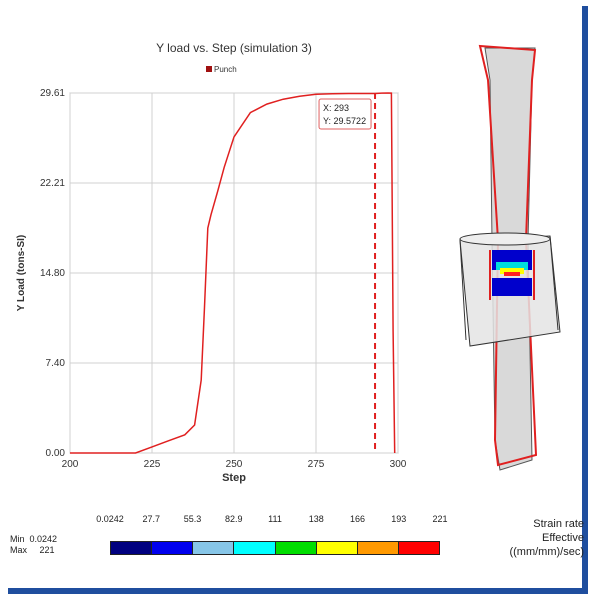 The image size is (600, 600). I want to click on scale-value-label: 193, so click(399, 519).